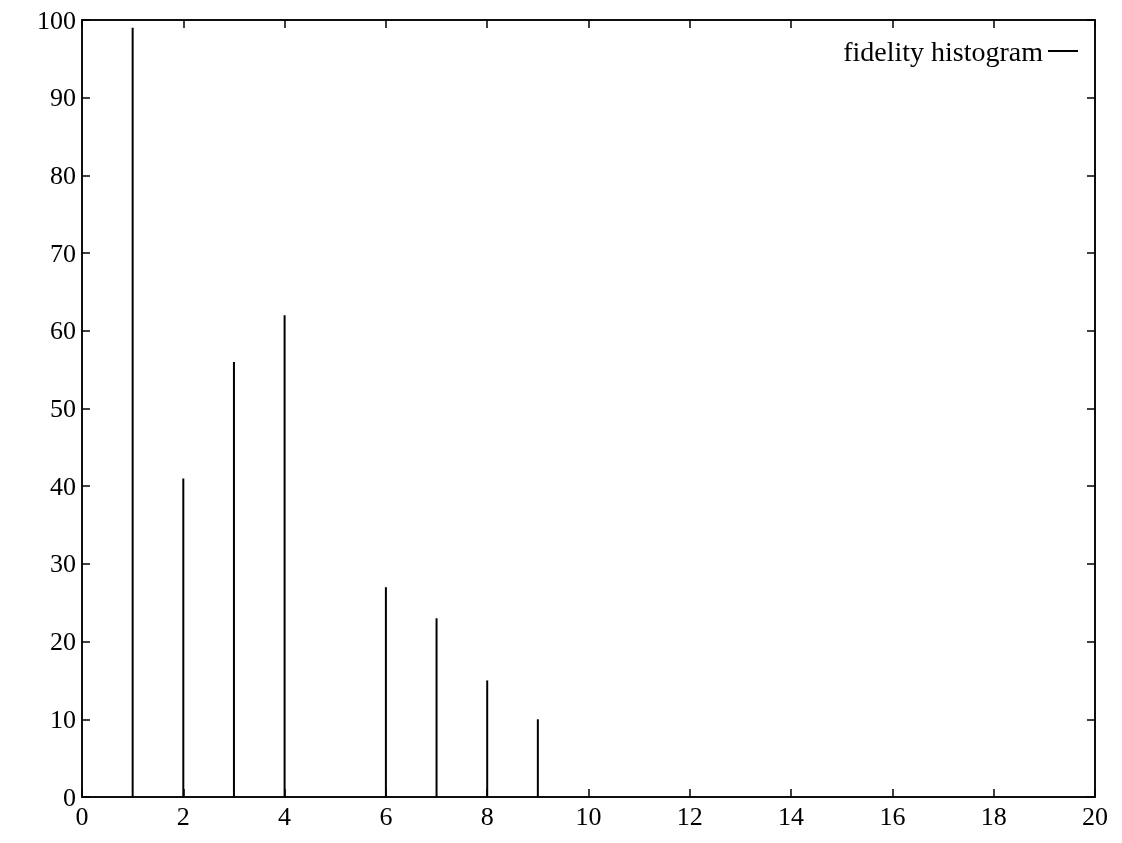 The width and height of the screenshot is (1122, 843). Describe the element at coordinates (183, 816) in the screenshot. I see `x-tick-label: 2` at that location.